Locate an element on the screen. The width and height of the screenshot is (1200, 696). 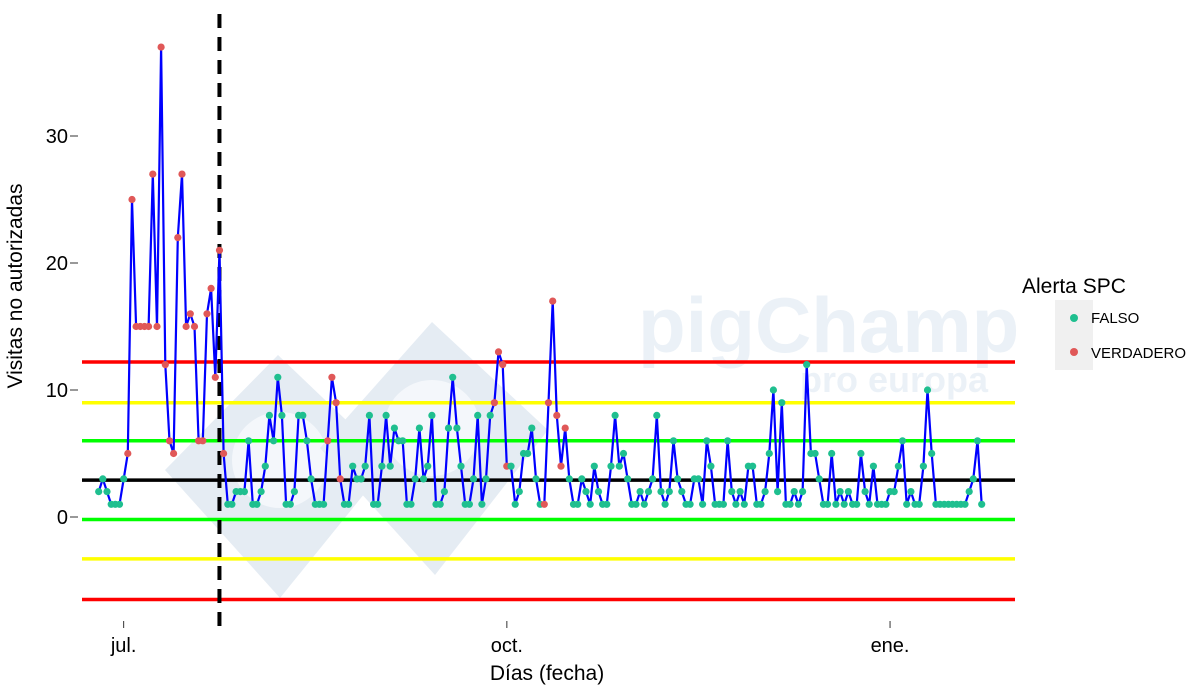
legend-key-background is located at coordinates (1074, 335).